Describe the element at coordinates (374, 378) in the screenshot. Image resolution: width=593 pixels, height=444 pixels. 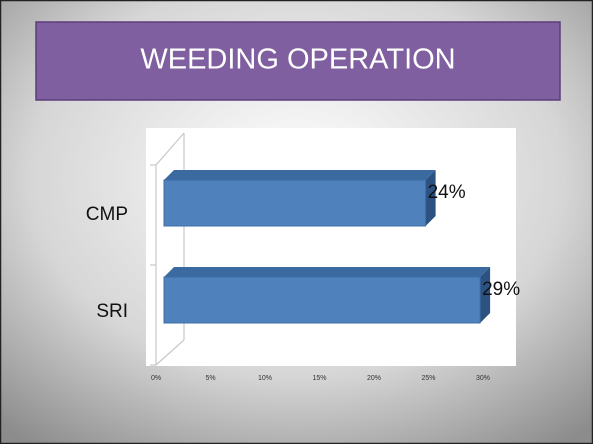
I see `x-tick-label: 20%` at that location.